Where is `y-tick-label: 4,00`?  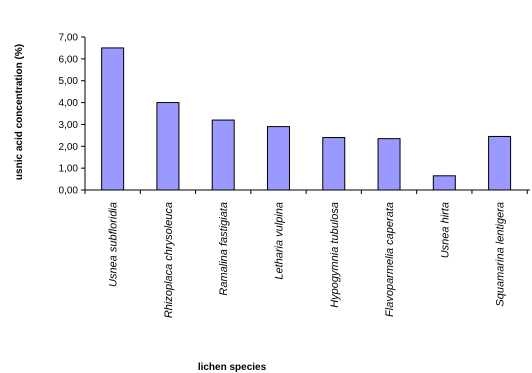
y-tick-label: 4,00 is located at coordinates (69, 103).